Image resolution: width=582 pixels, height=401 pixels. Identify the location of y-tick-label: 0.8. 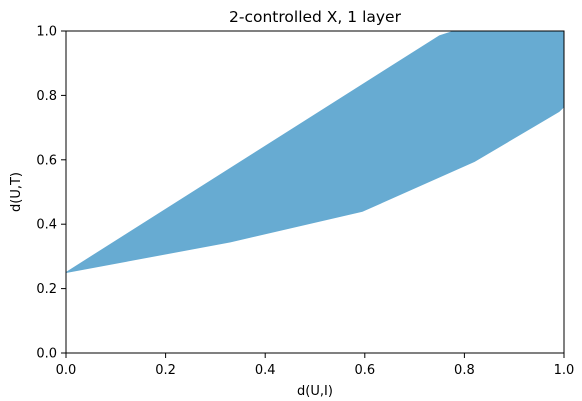
(46, 96).